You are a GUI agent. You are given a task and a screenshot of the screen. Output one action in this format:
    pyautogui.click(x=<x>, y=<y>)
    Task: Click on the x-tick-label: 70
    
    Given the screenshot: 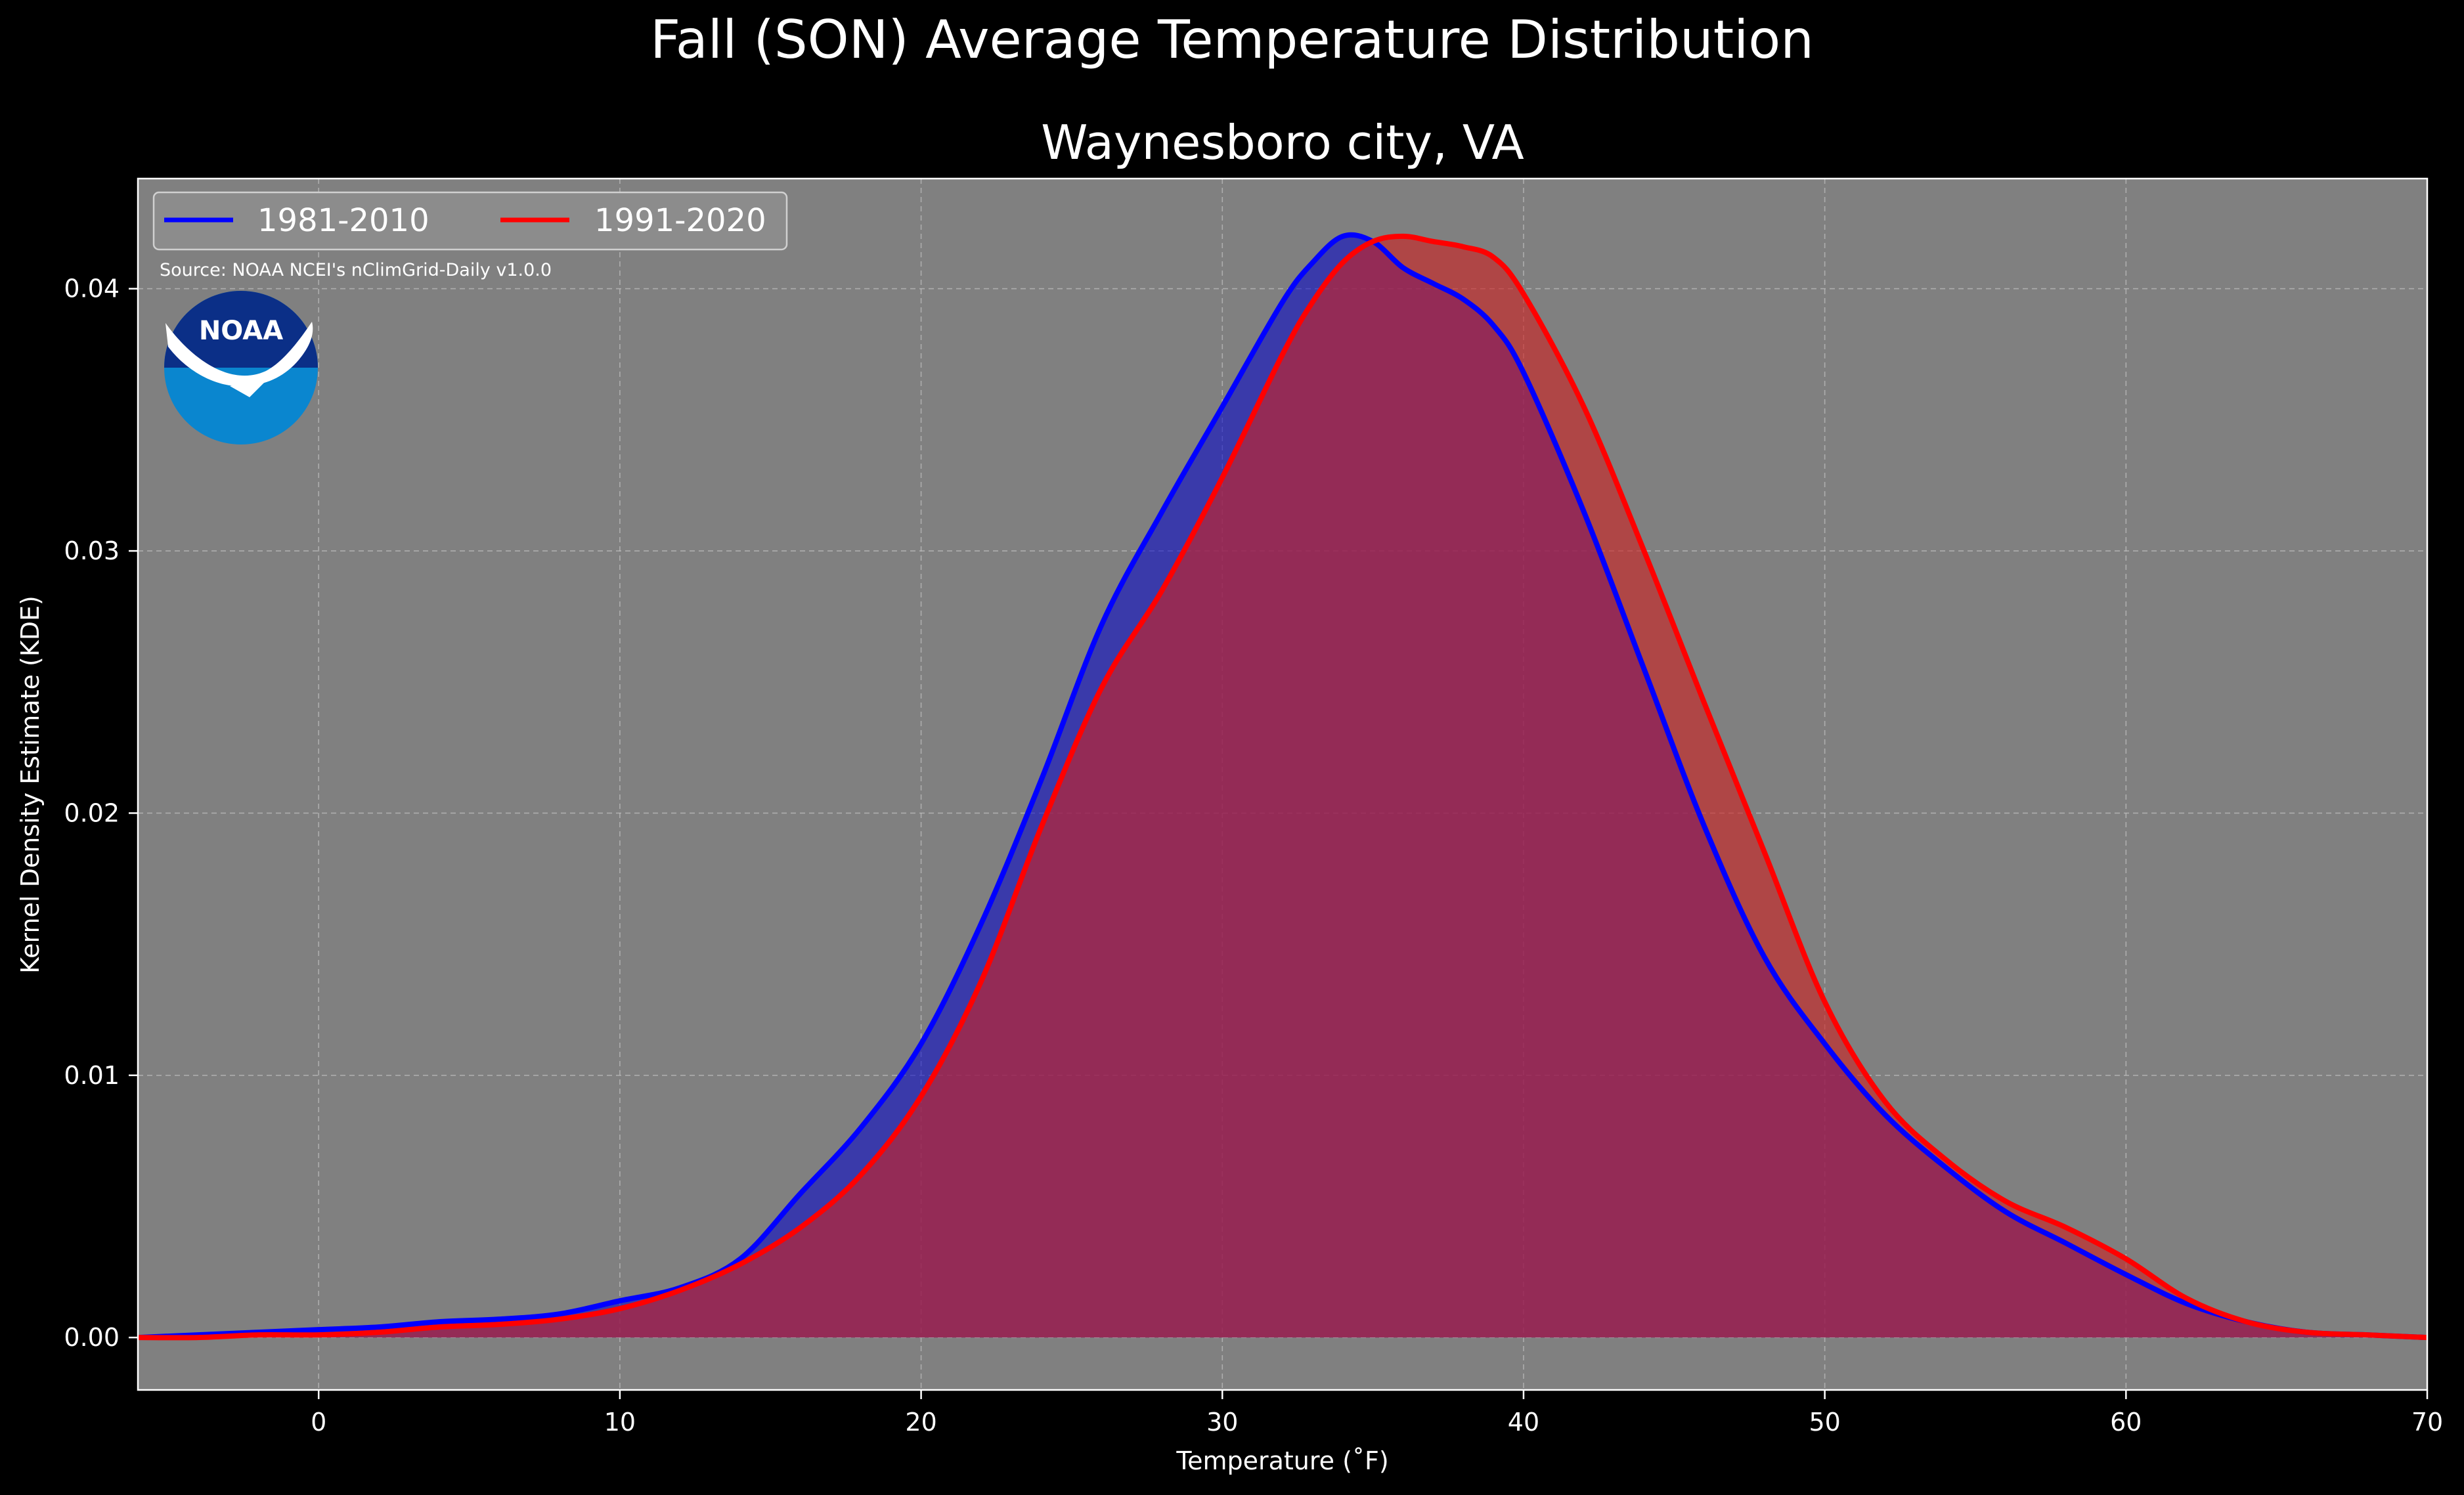 What is the action you would take?
    pyautogui.click(x=2427, y=1422)
    